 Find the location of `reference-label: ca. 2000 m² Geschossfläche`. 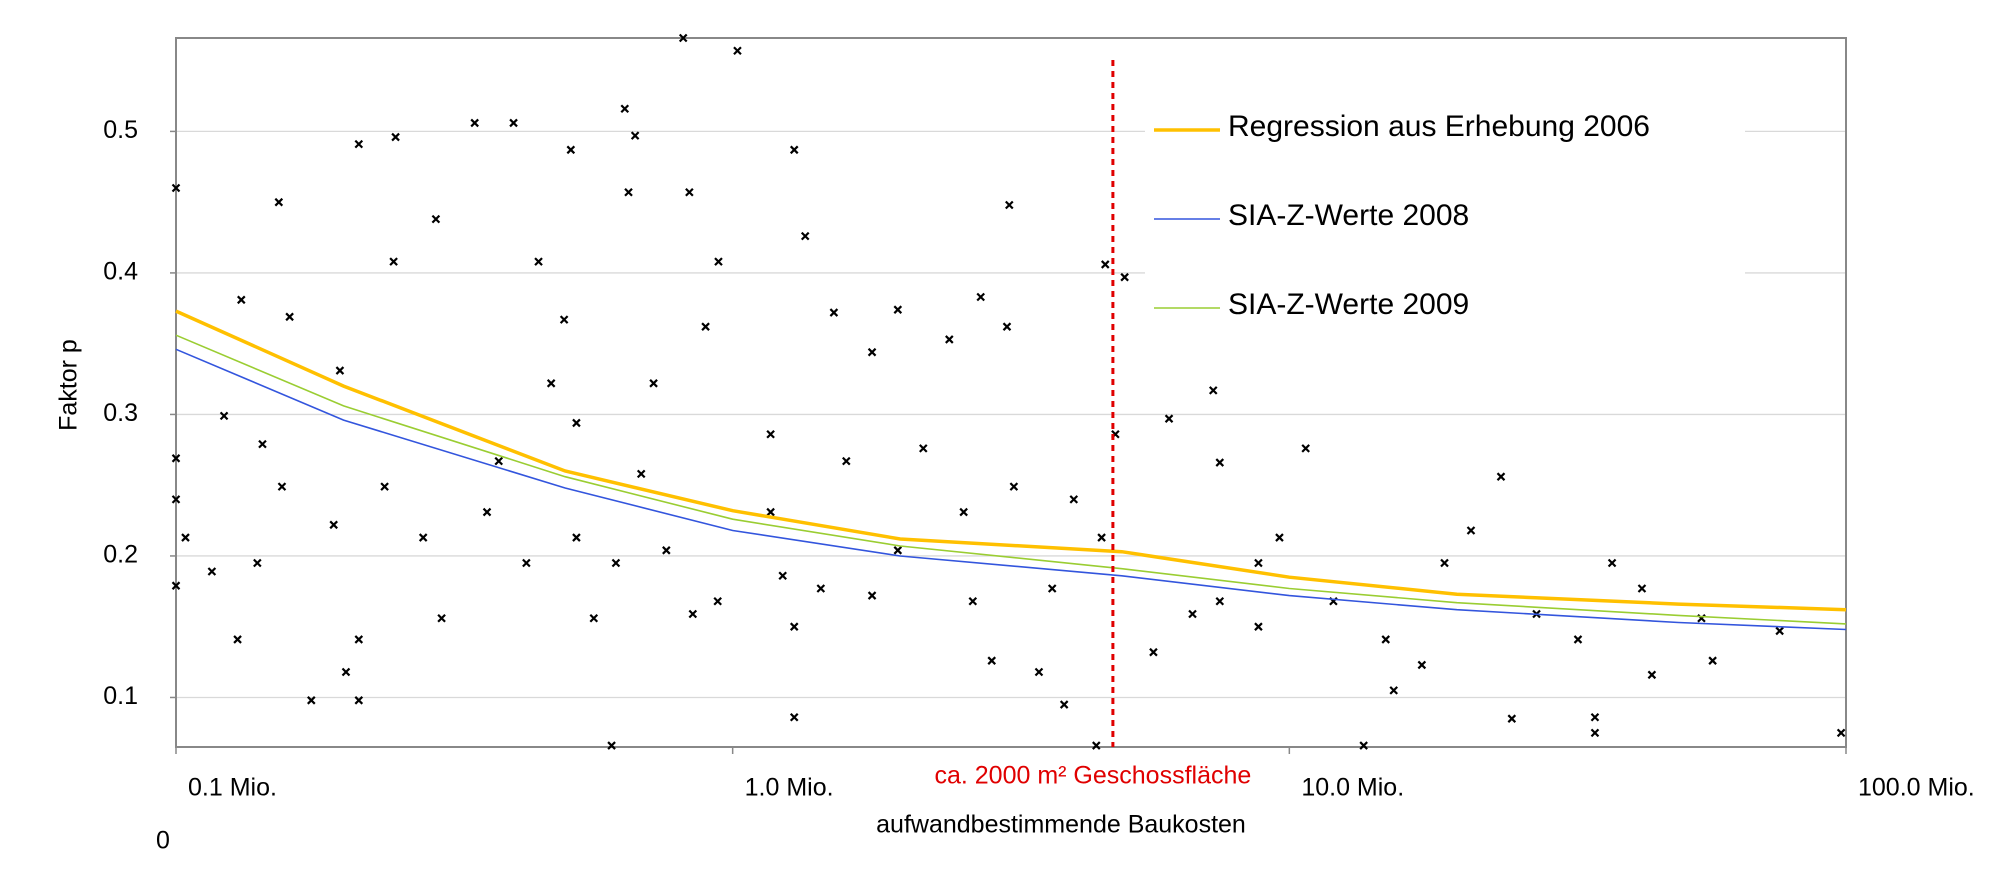

reference-label: ca. 2000 m² Geschossfläche is located at coordinates (1092, 776).